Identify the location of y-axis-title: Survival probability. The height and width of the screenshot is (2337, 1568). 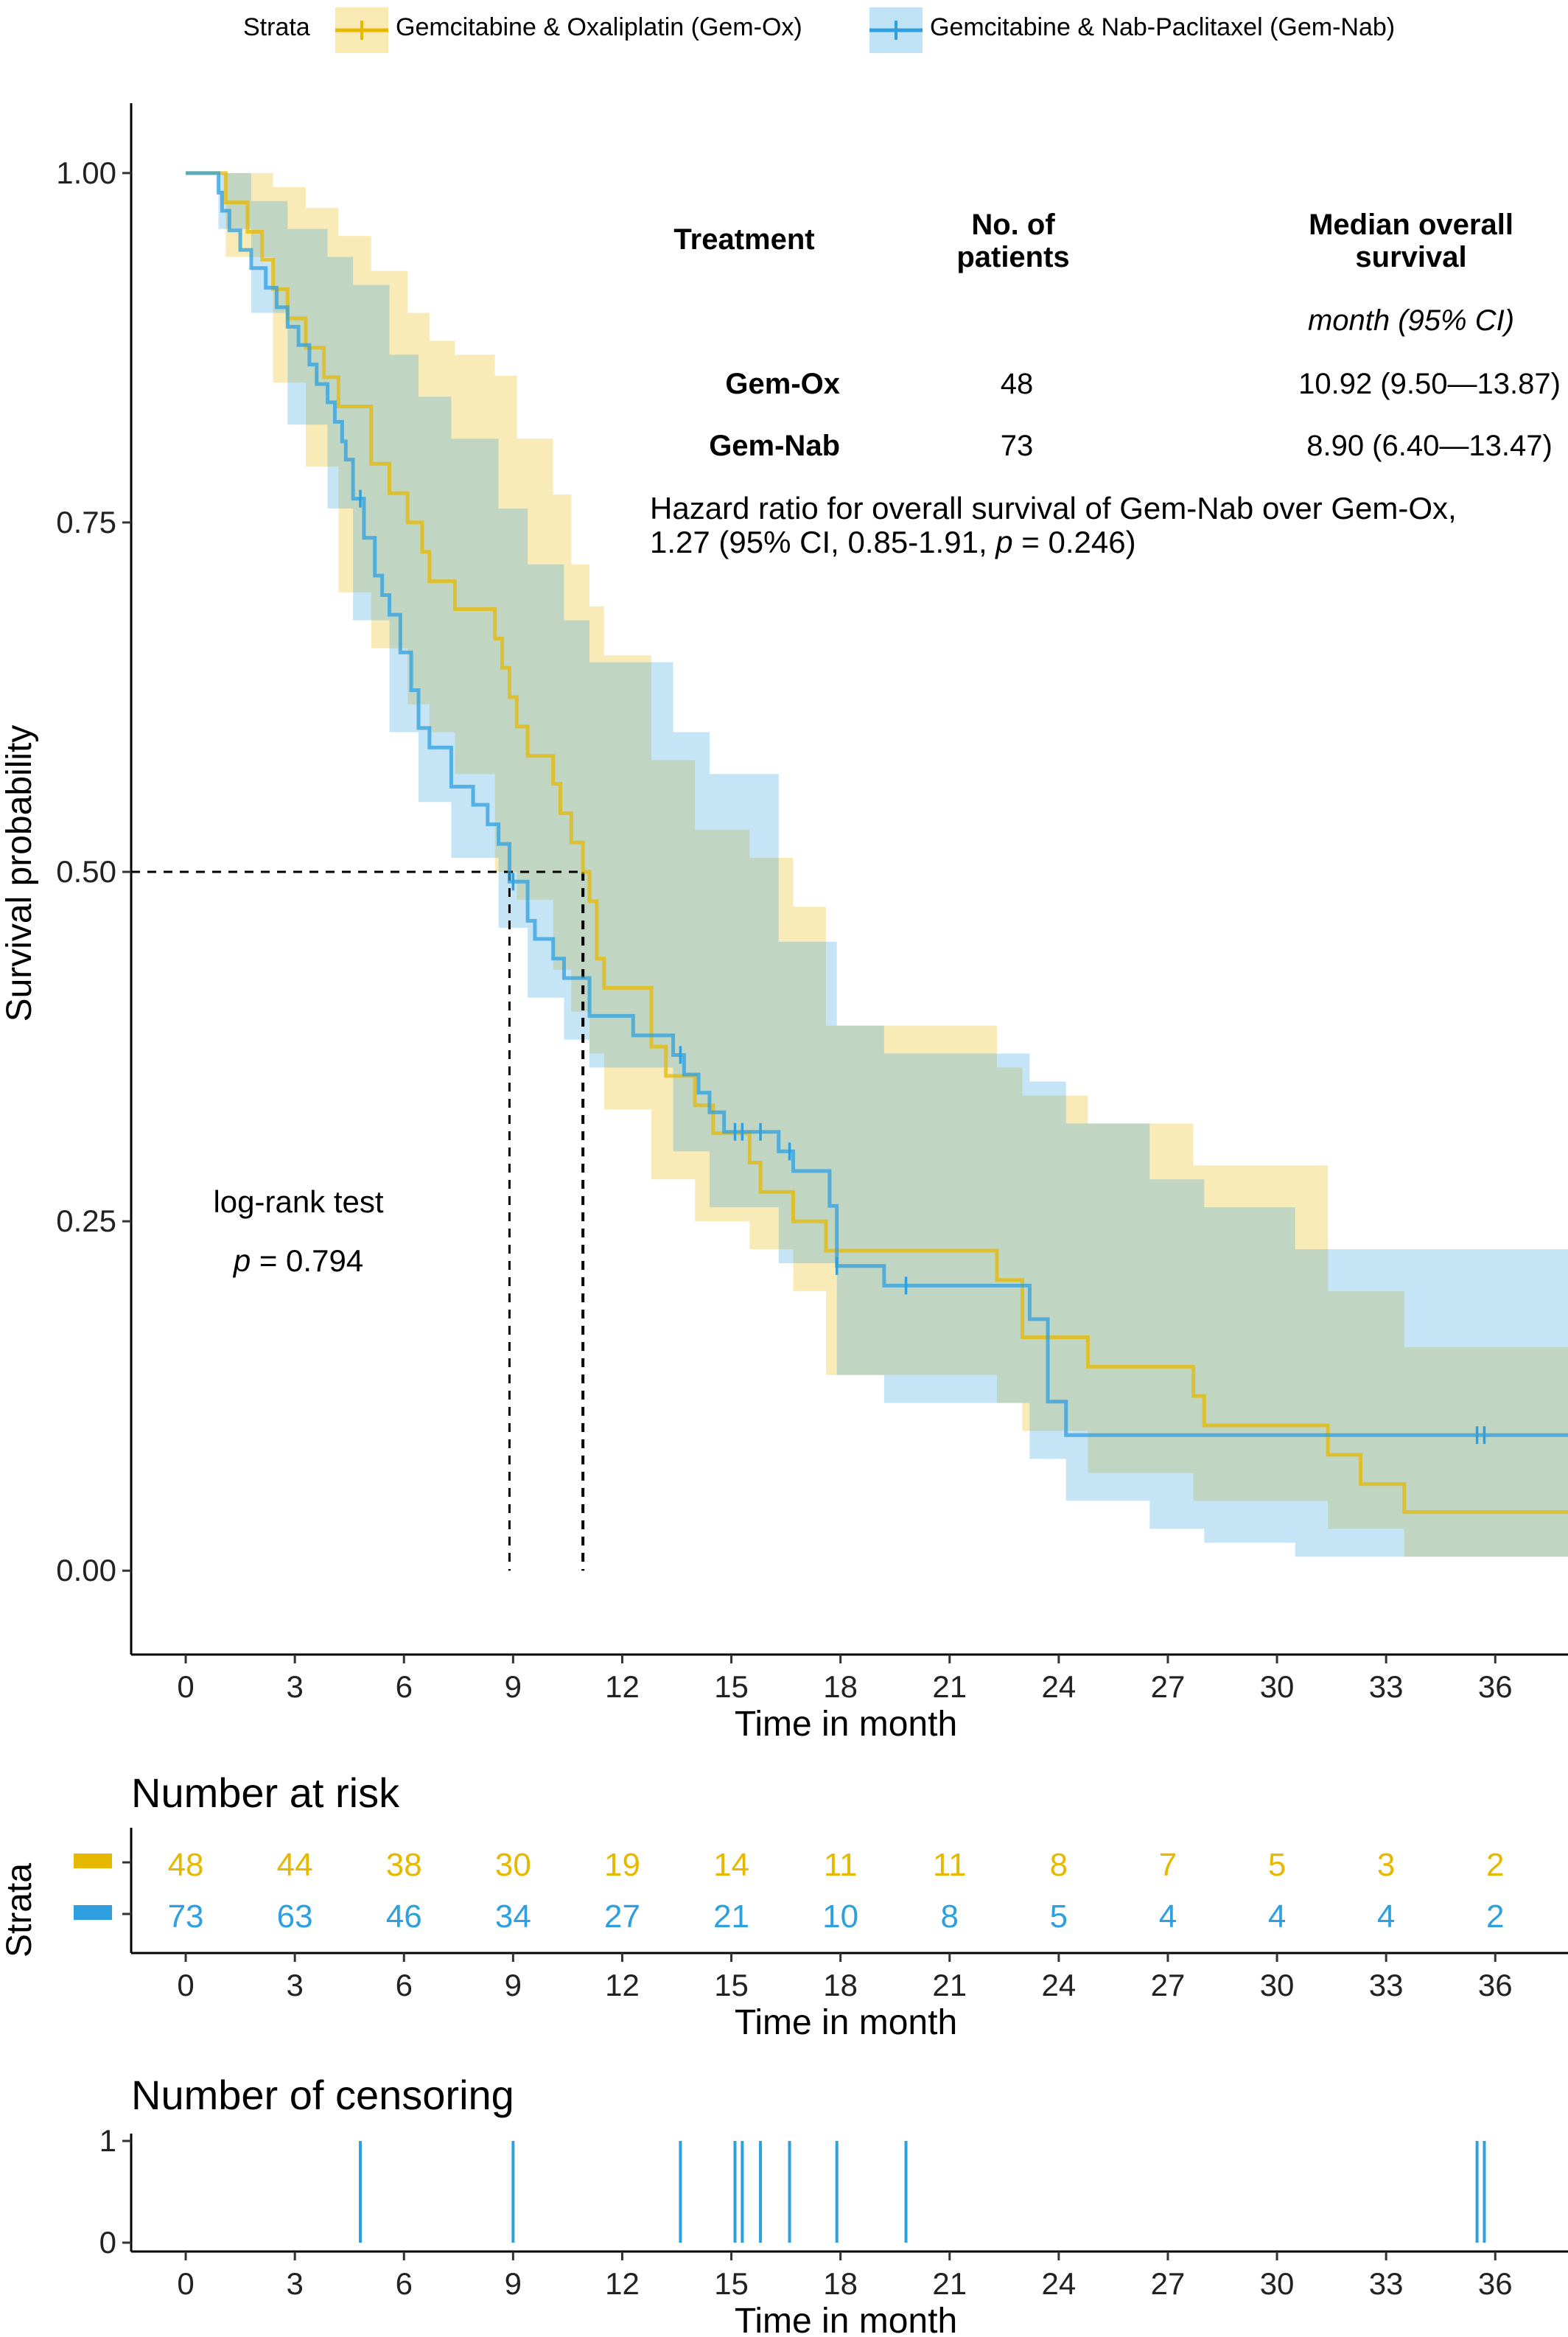
(19, 873).